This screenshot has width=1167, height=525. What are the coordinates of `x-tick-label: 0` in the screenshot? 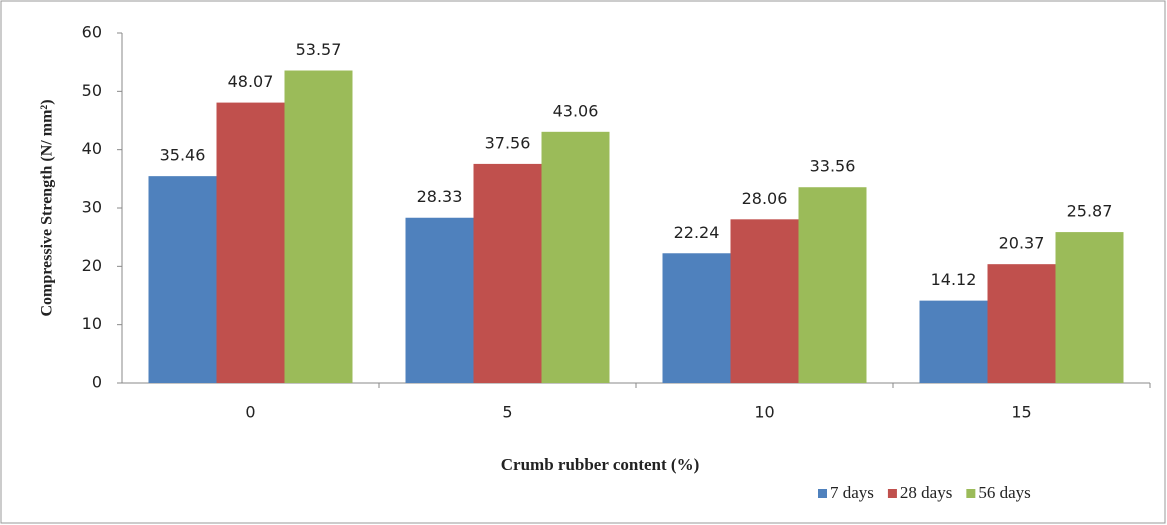 It's located at (250, 412).